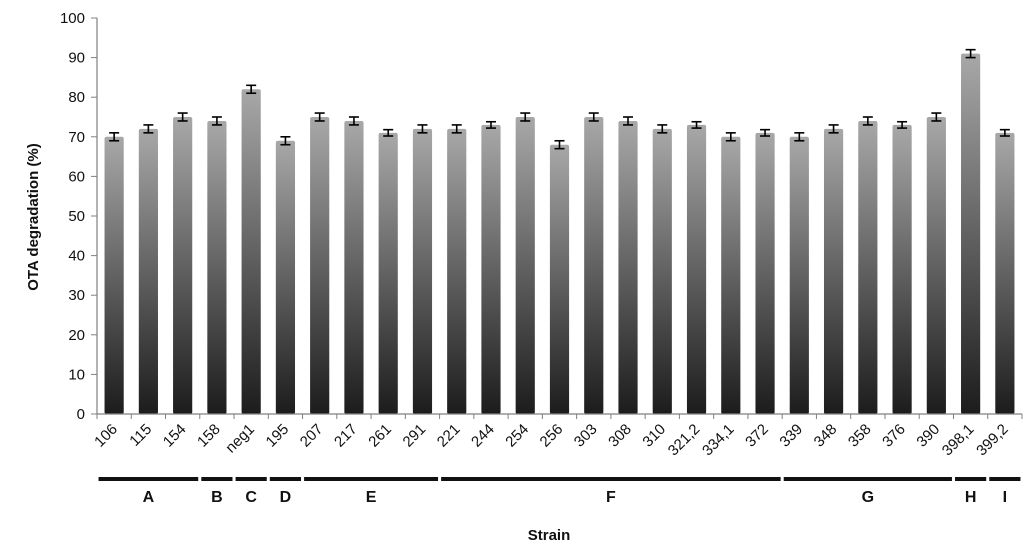  What do you see at coordinates (971, 497) in the screenshot?
I see `group-label: H` at bounding box center [971, 497].